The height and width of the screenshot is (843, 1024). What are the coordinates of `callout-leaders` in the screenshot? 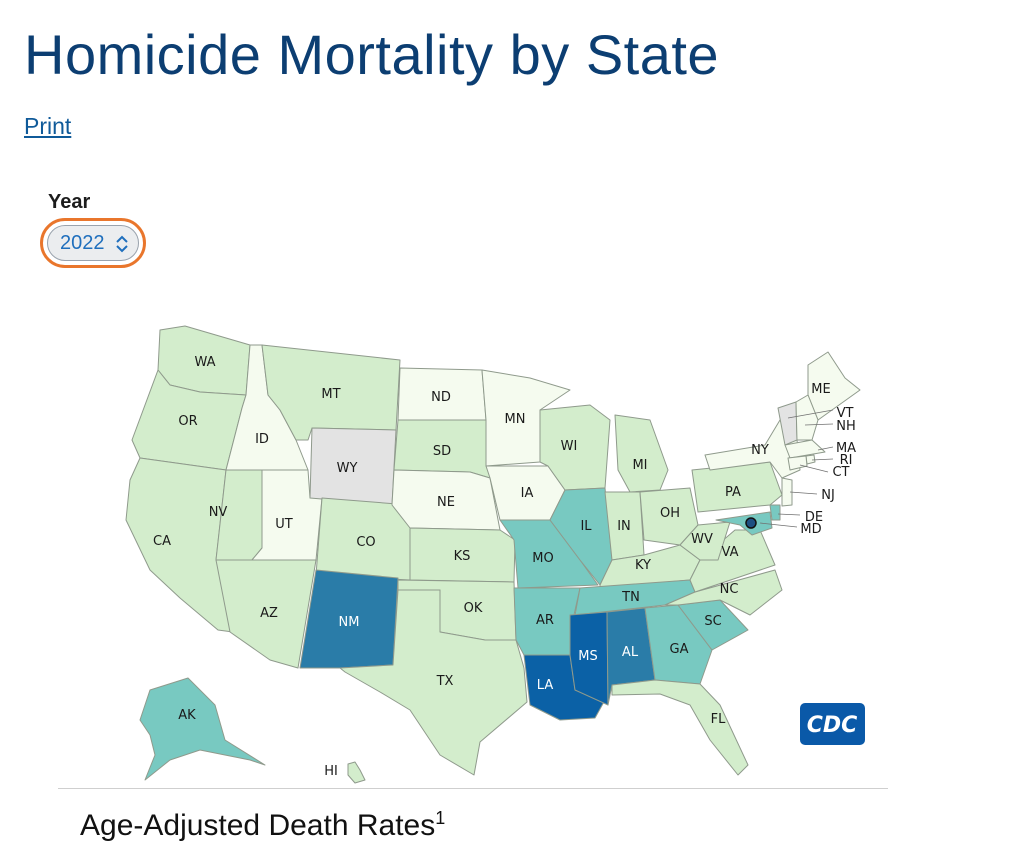 It's located at (796, 468).